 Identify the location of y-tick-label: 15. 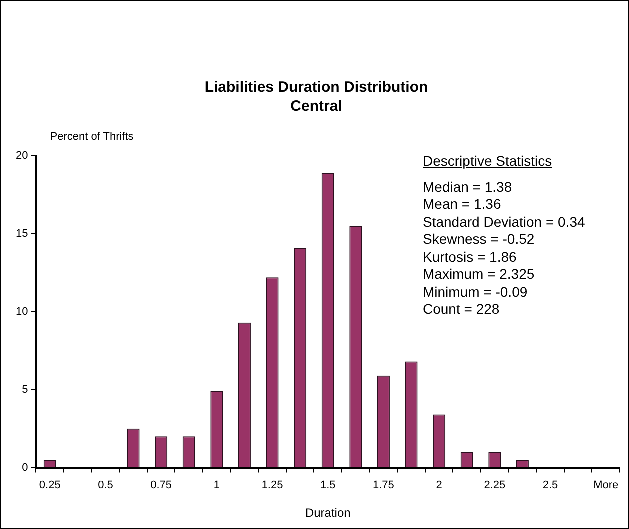
(22, 234).